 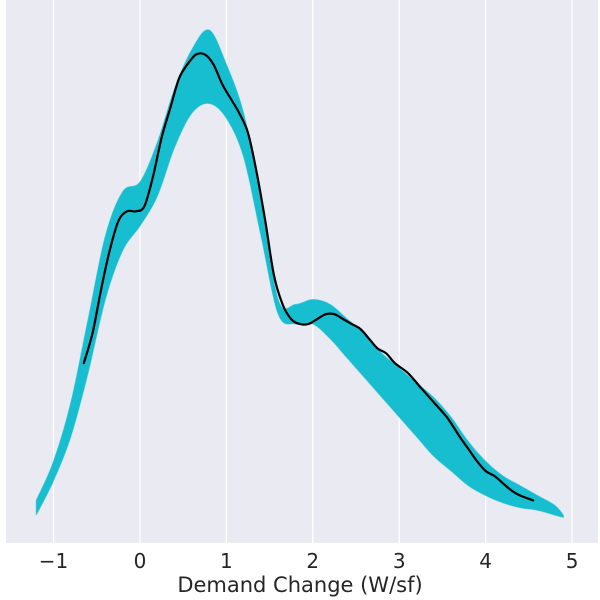 I want to click on x-tick-label: 4, so click(x=485, y=561).